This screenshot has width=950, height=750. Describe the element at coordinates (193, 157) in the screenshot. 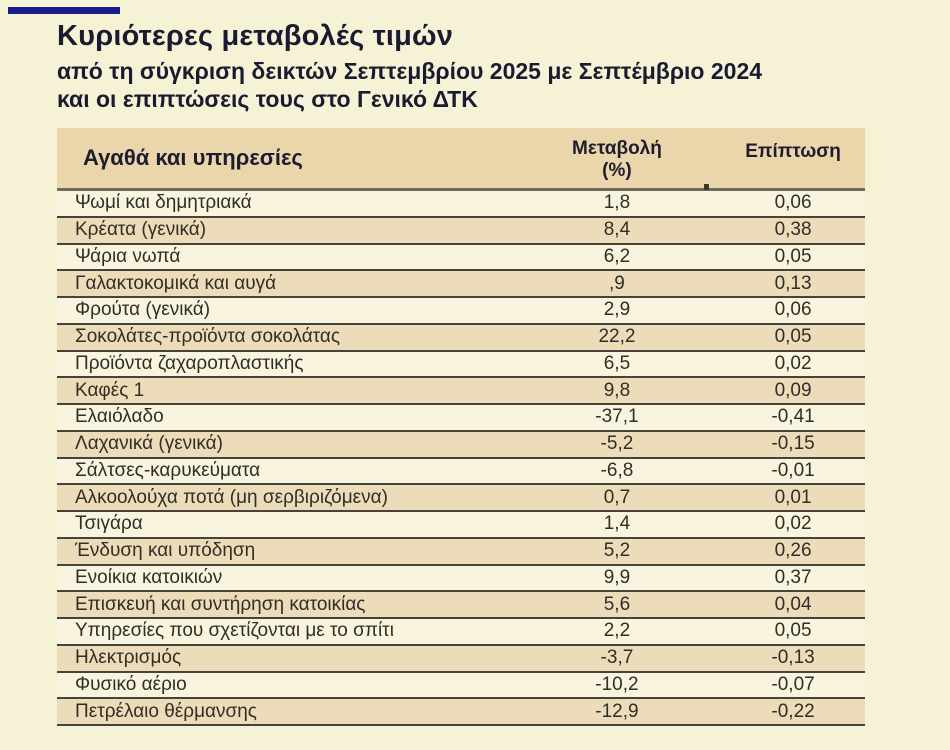

I see `column-header-goods: Αγαθά και υπηρεσίες` at that location.